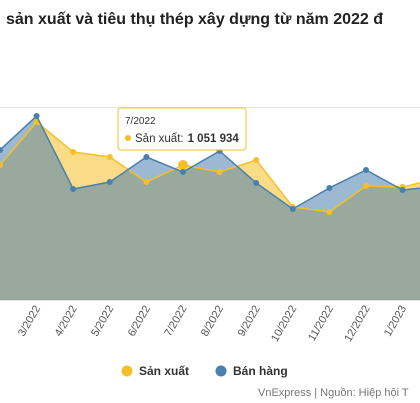  What do you see at coordinates (333, 393) in the screenshot?
I see `source: VnExpress | Nguồn: Hiệp hội T` at bounding box center [333, 393].